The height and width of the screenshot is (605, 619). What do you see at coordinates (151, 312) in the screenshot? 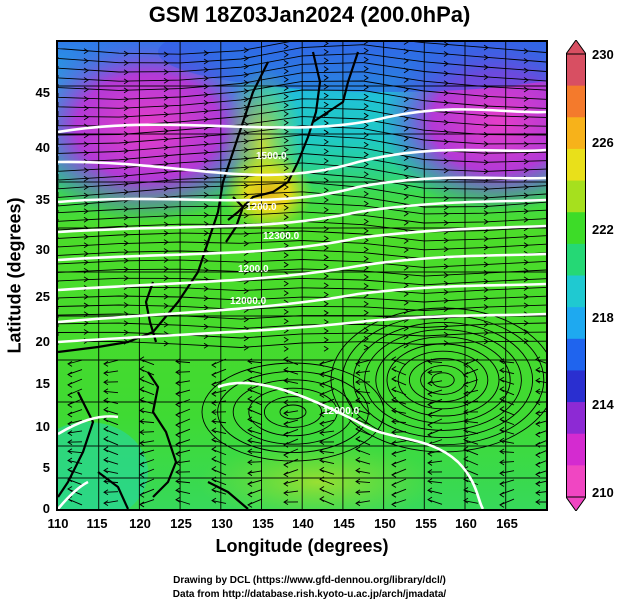
I see `taiwan-coast` at bounding box center [151, 312].